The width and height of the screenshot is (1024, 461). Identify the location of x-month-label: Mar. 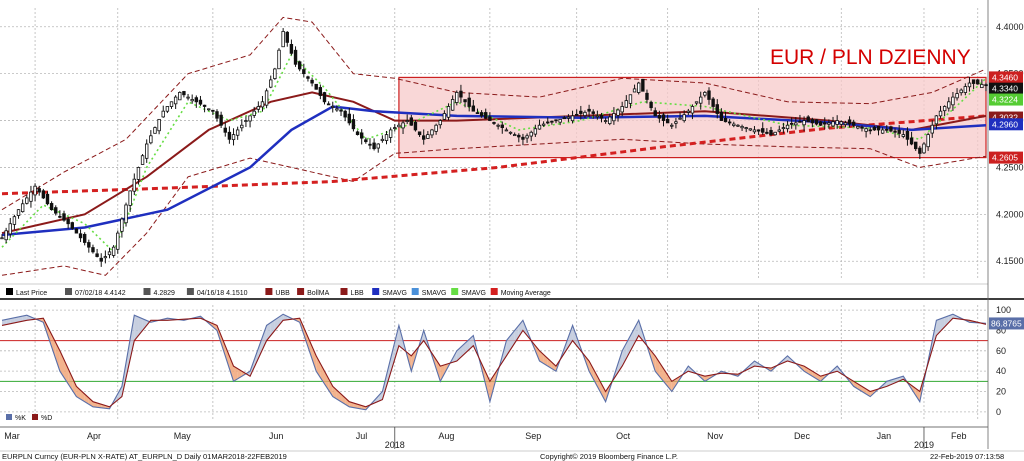
(12, 436).